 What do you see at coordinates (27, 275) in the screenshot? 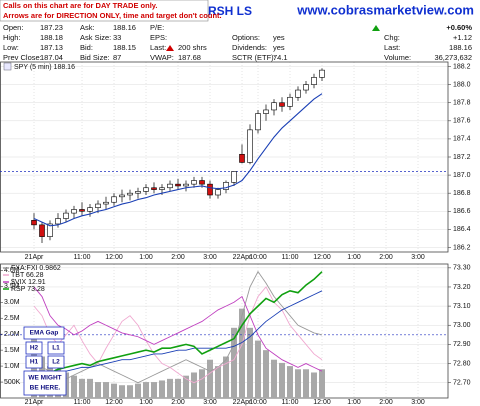
I see `legend-label: TBT 66.28` at bounding box center [27, 275].